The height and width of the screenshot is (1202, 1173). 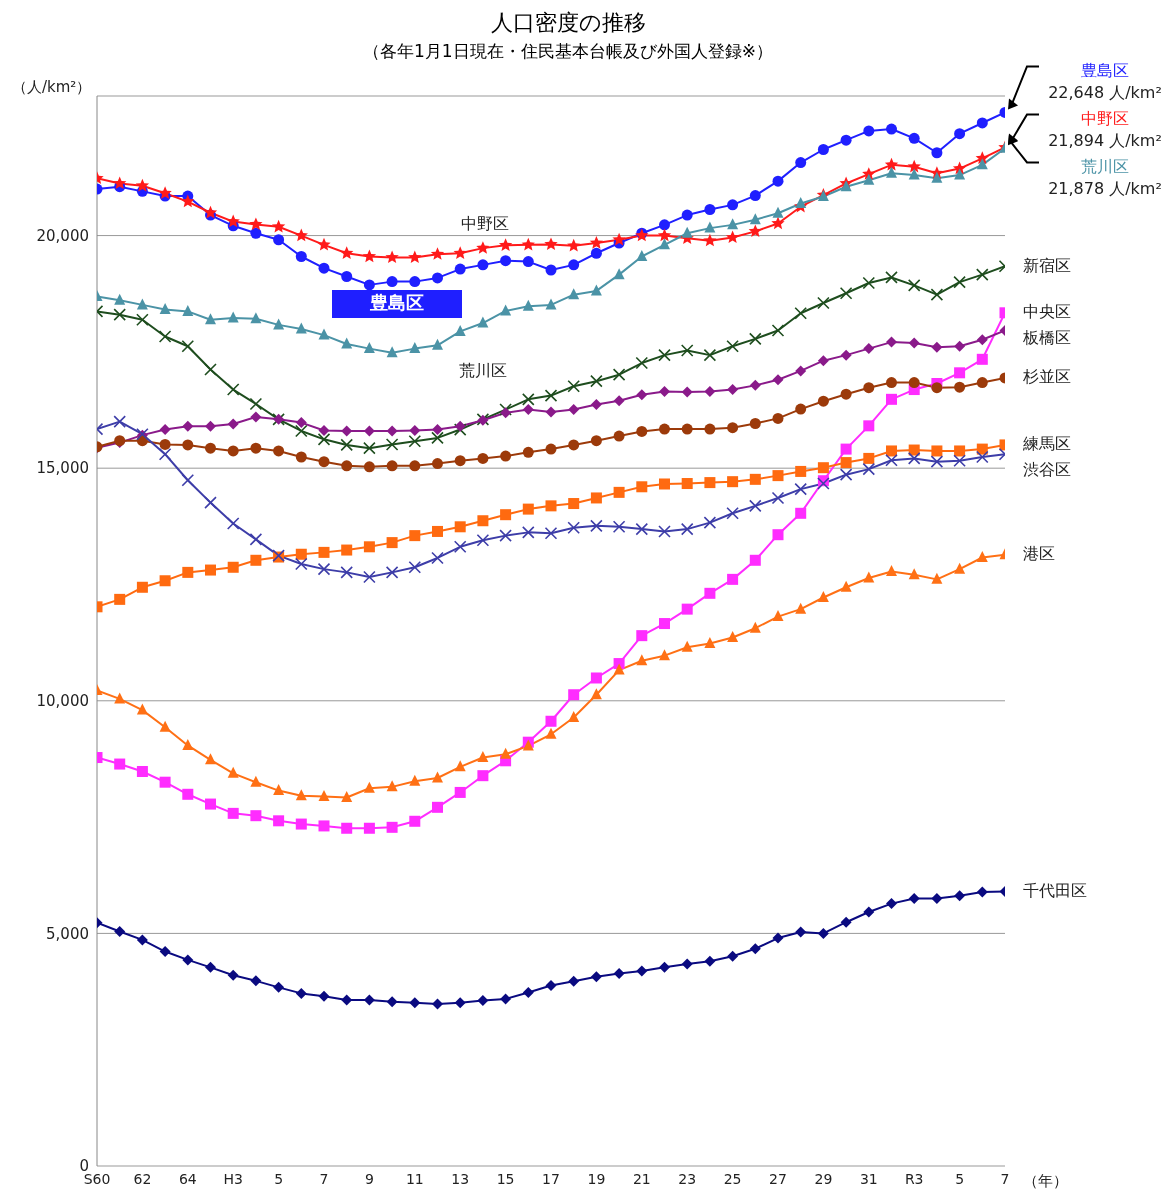 What do you see at coordinates (1046, 444) in the screenshot?
I see `series-label: 練馬区` at bounding box center [1046, 444].